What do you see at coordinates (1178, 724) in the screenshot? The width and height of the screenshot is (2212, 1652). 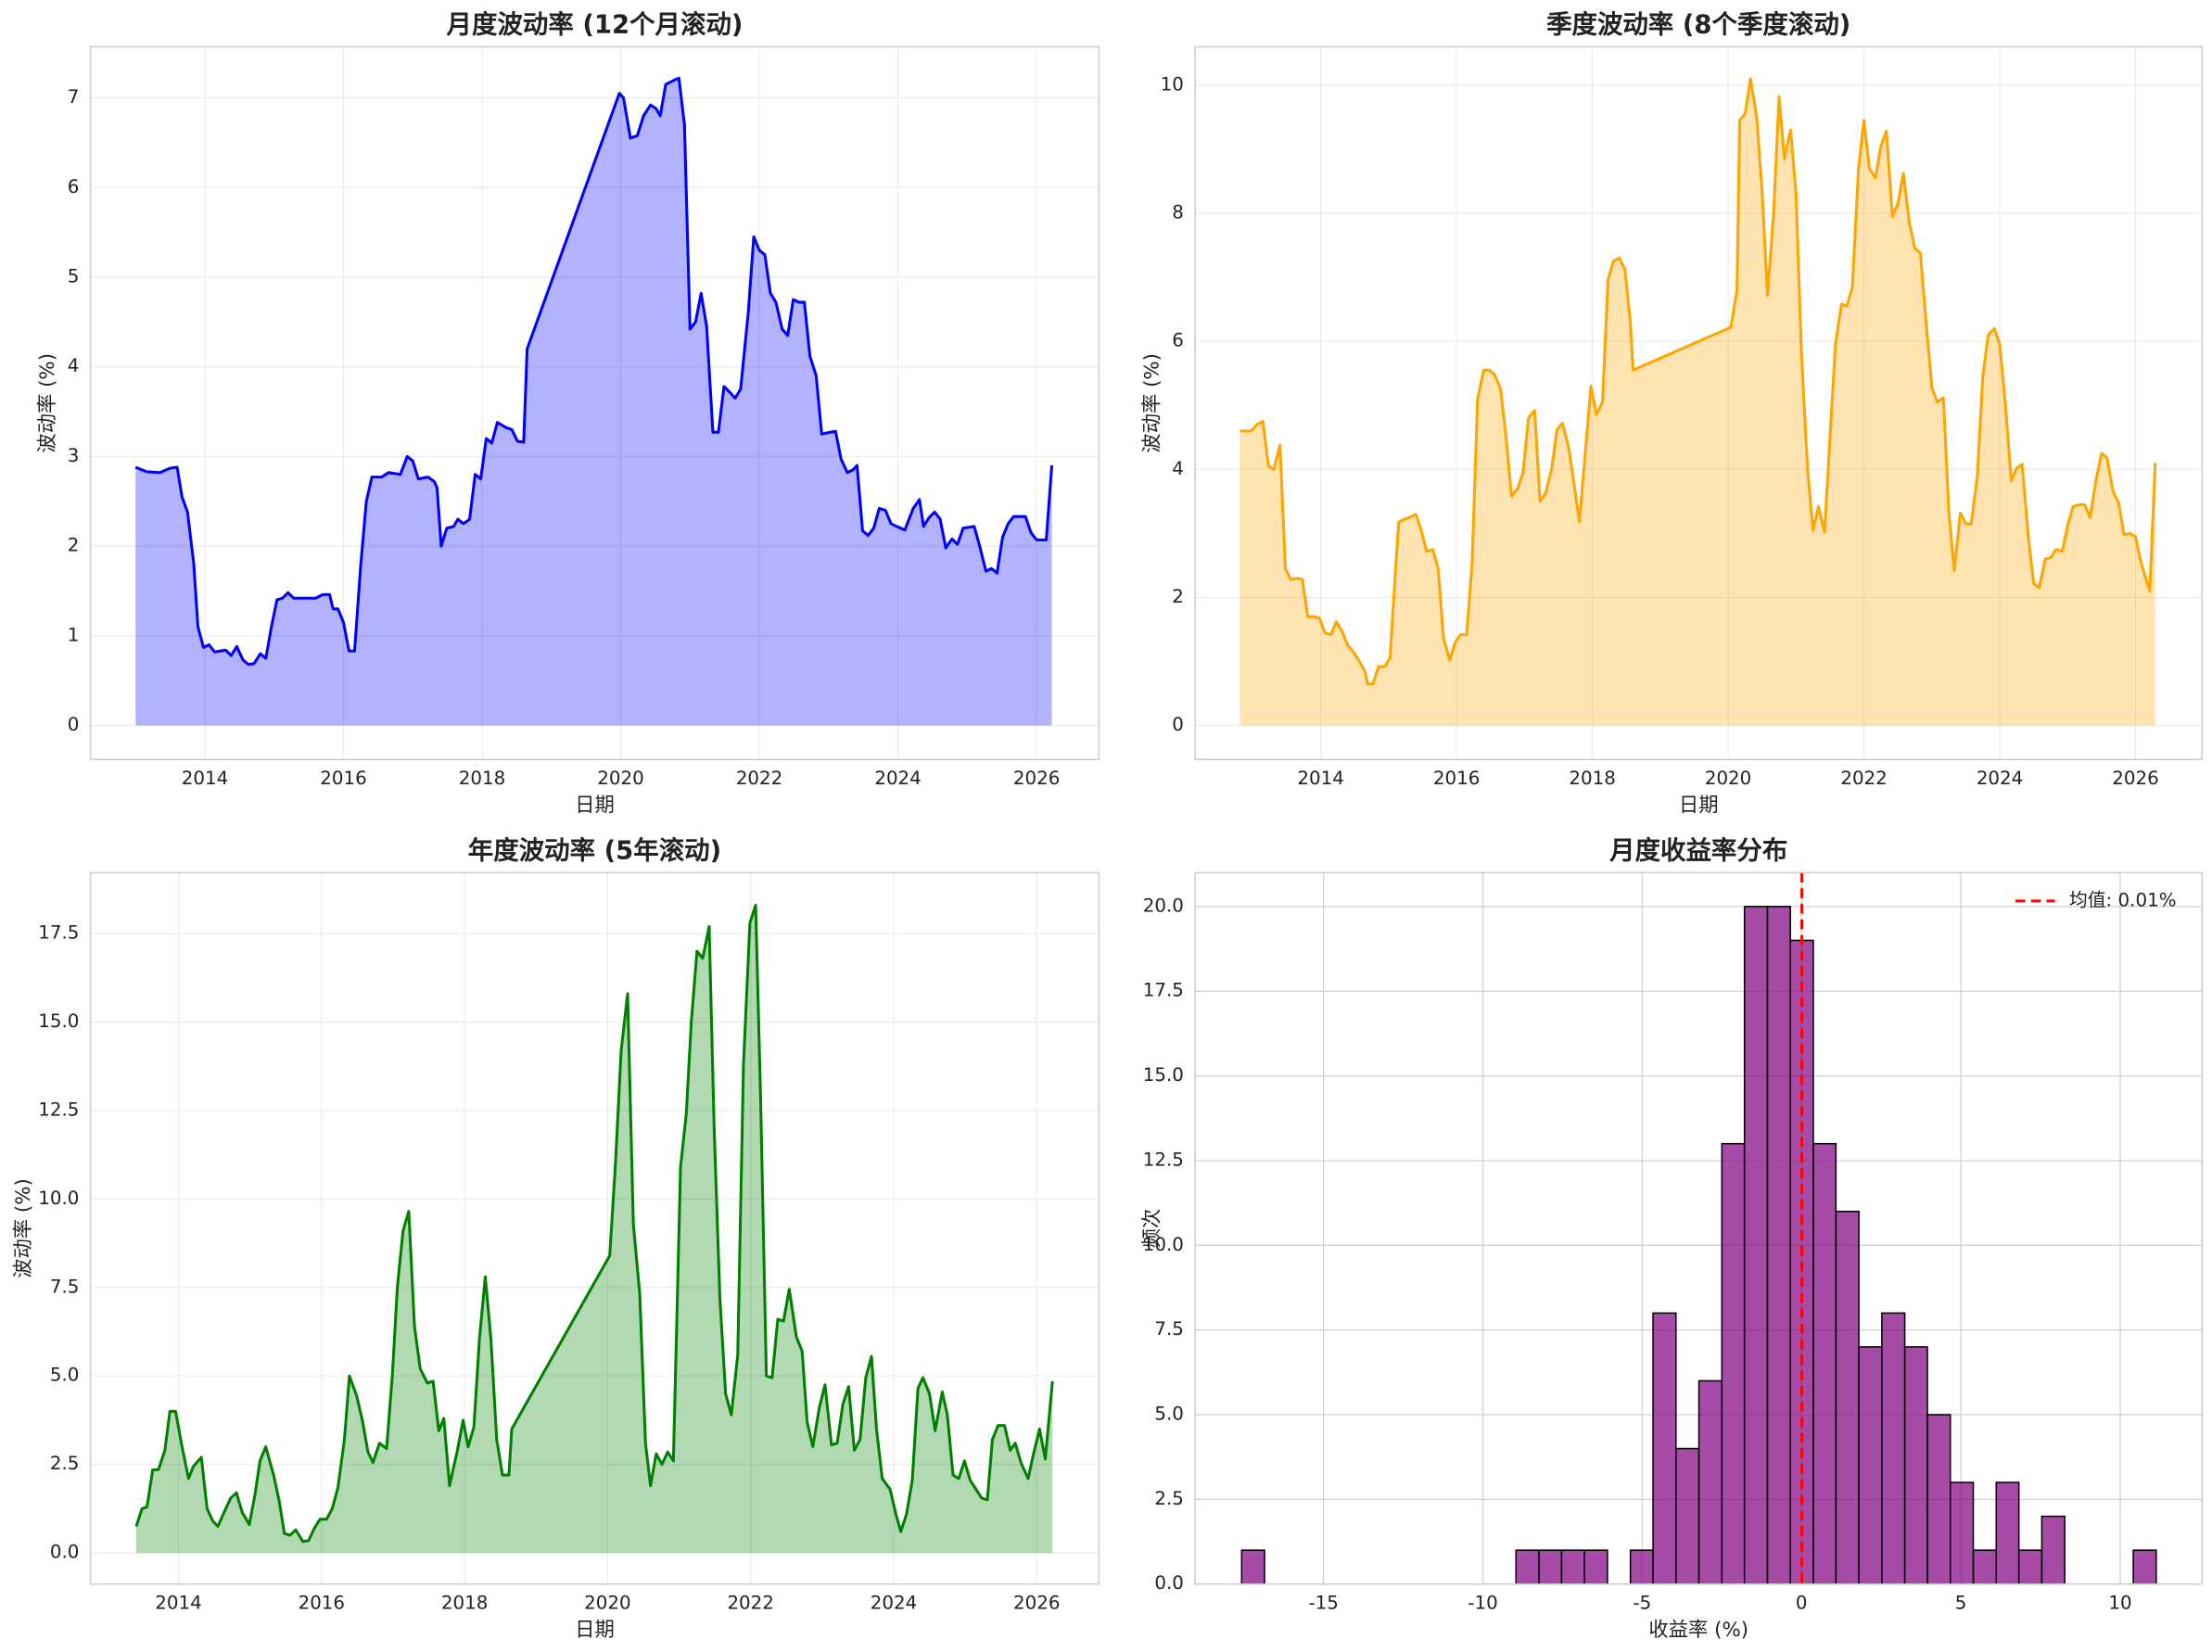 I see `y-tick-label: 0` at bounding box center [1178, 724].